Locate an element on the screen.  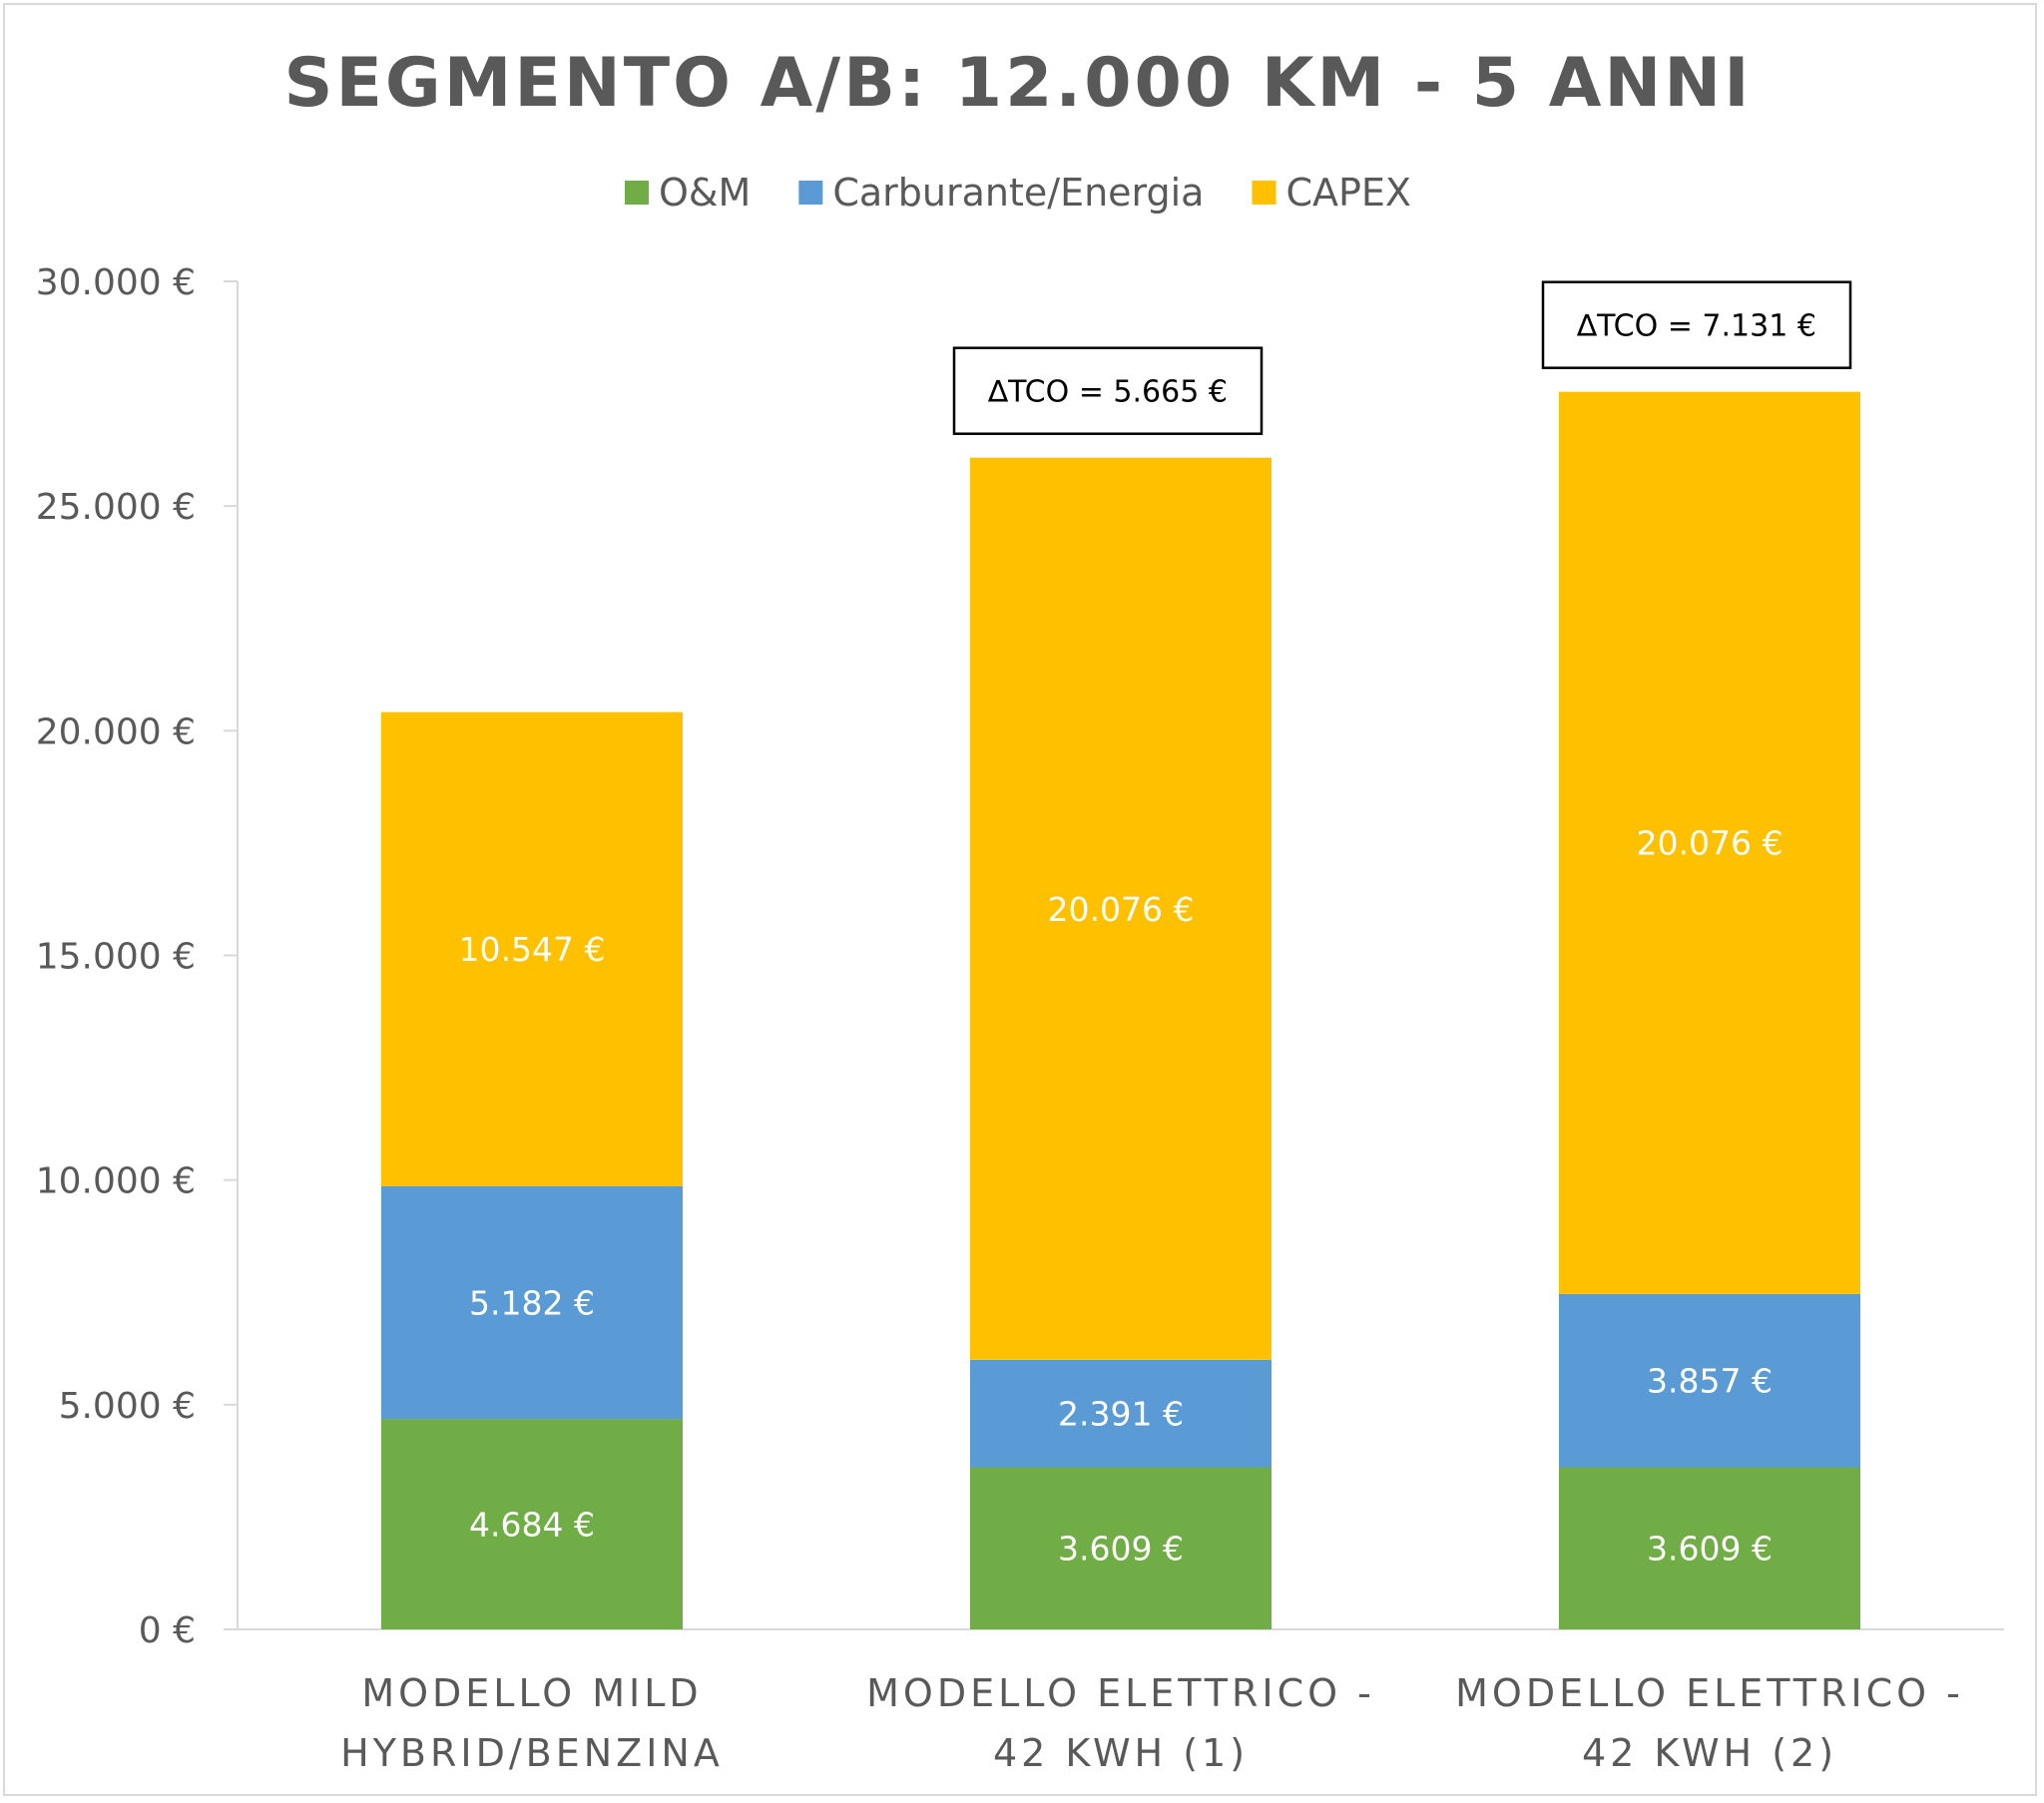
legend-item: CAPEX is located at coordinates (1331, 193).